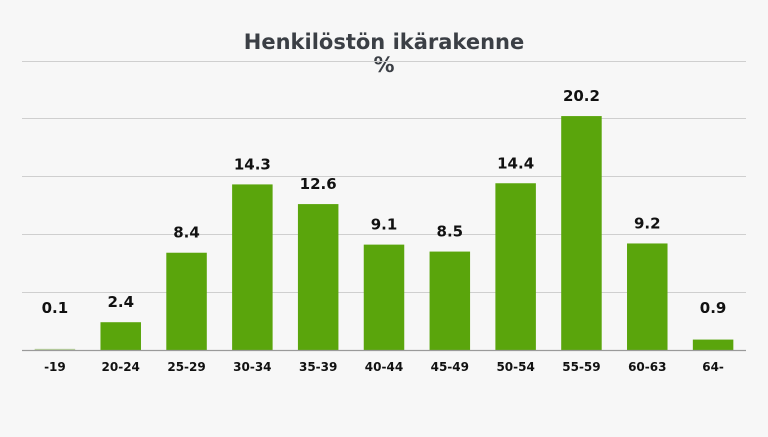 The height and width of the screenshot is (437, 768). What do you see at coordinates (647, 367) in the screenshot?
I see `x-tick-label: 60-63` at bounding box center [647, 367].